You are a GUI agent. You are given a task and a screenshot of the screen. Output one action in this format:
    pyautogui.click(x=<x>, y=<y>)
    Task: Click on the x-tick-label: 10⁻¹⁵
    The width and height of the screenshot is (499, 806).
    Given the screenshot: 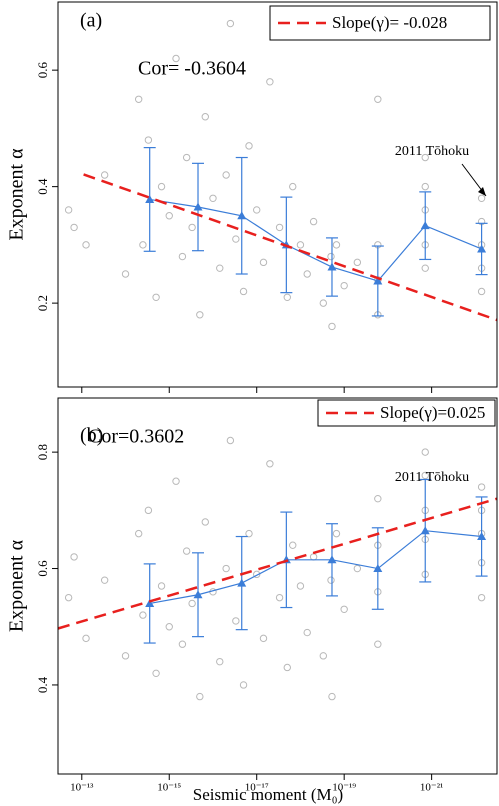 What is the action you would take?
    pyautogui.click(x=169, y=788)
    